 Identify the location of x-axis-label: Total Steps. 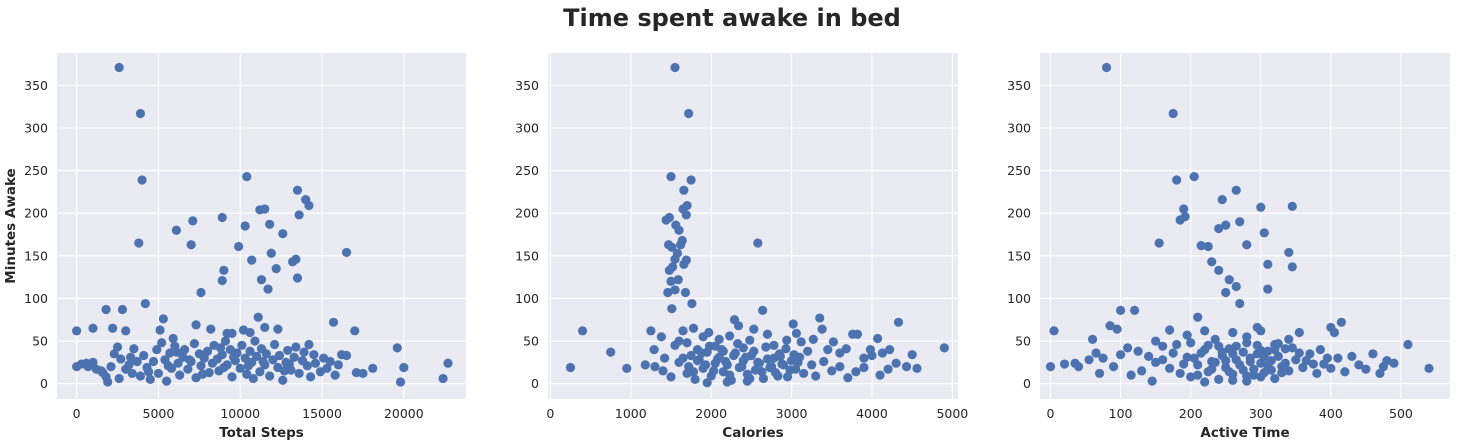
(261, 433).